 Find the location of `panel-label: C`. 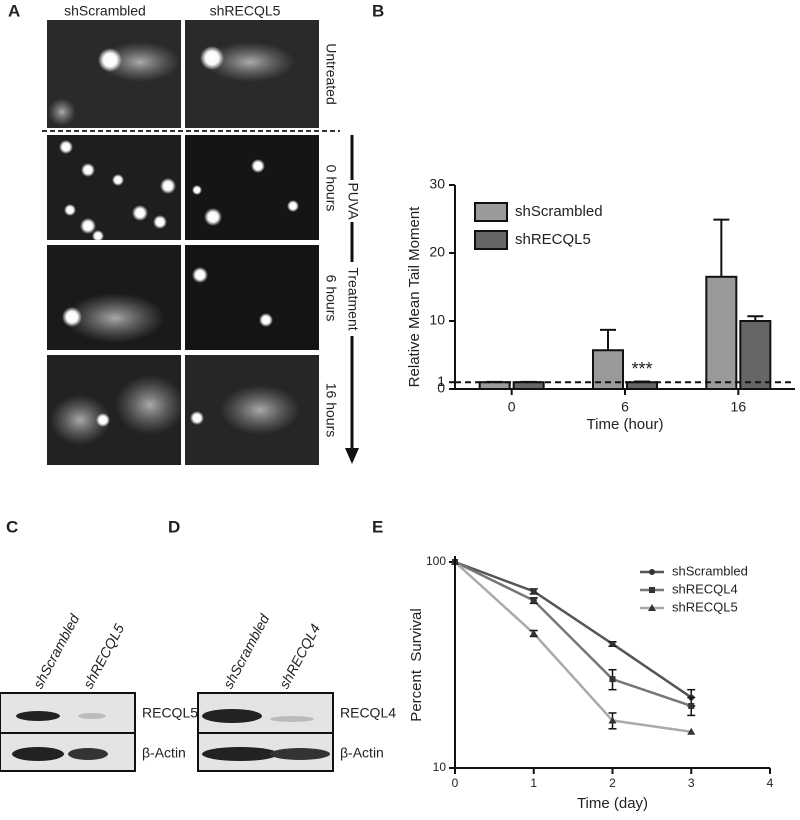

panel-label: C is located at coordinates (12, 526).